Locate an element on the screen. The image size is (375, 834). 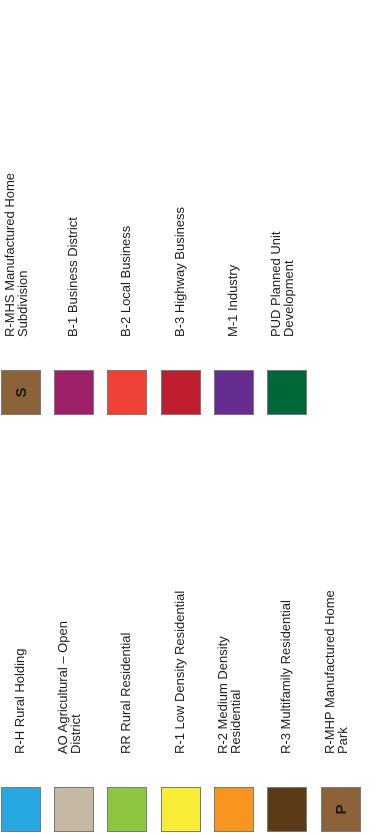
legend-label: B-1 Business District is located at coordinates (72, 277).